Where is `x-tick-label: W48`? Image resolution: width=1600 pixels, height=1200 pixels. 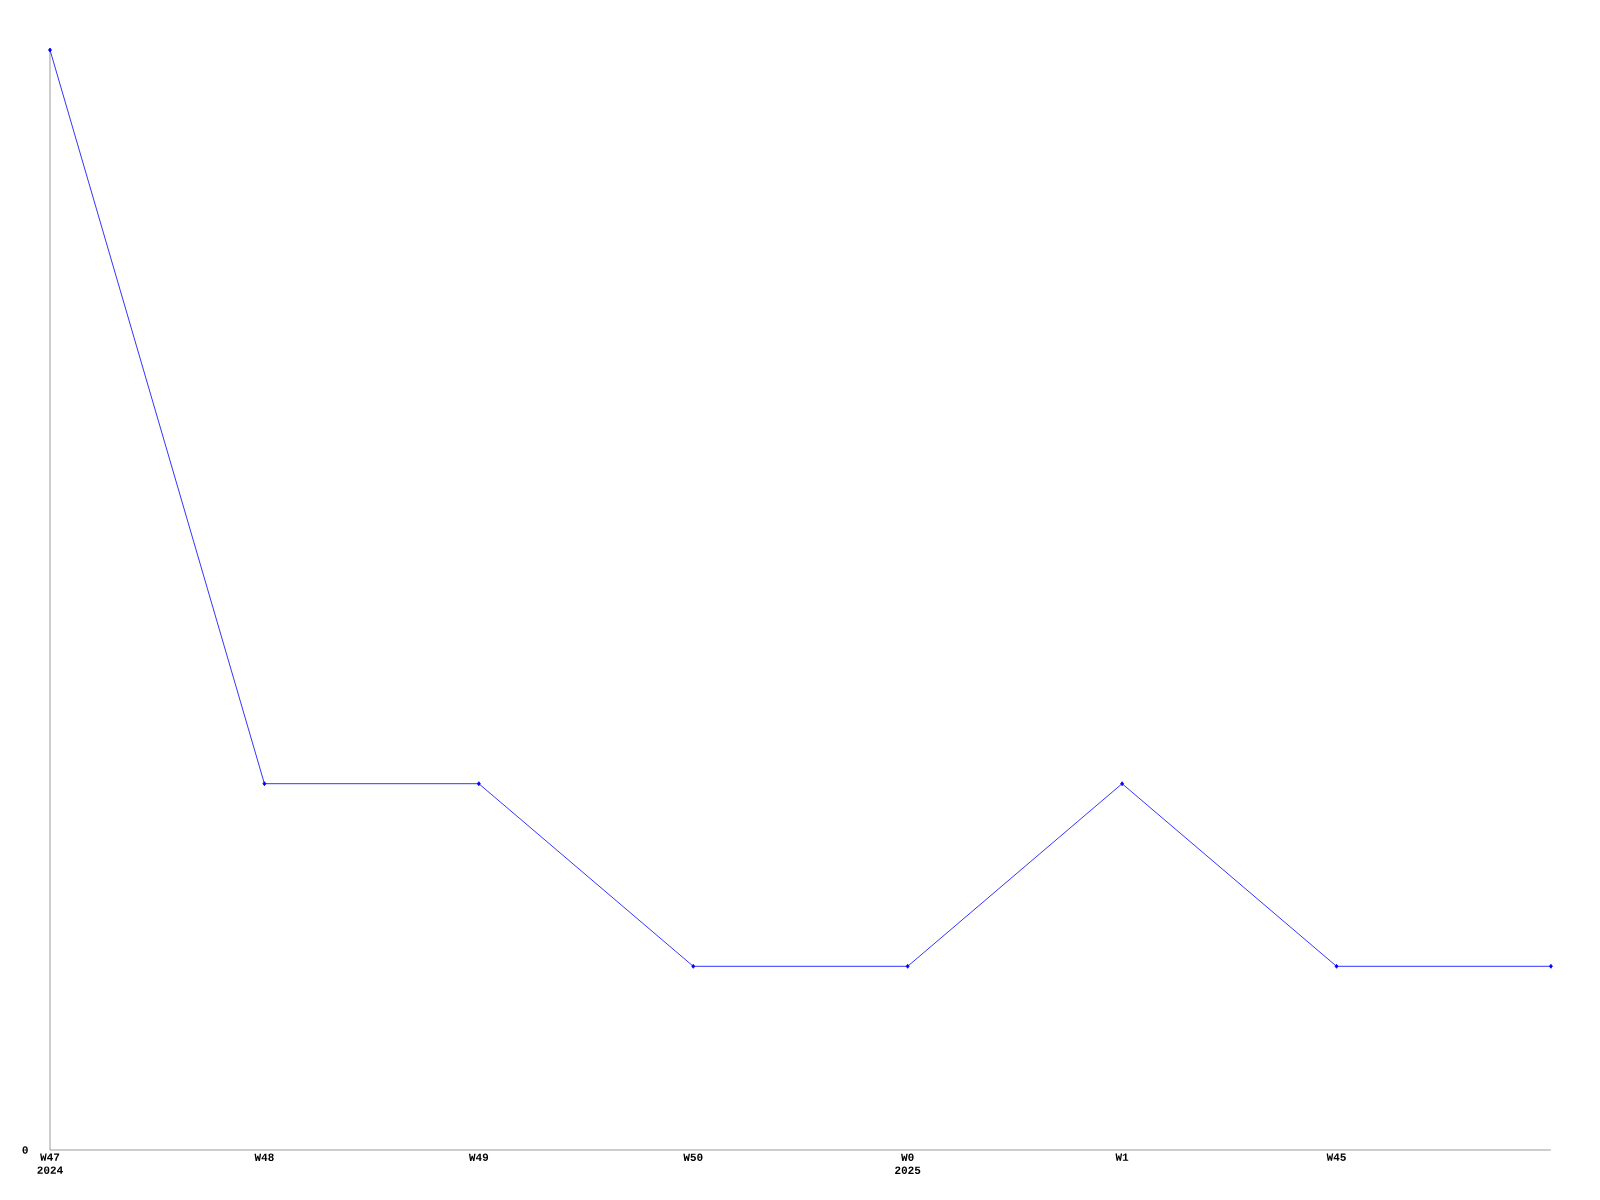 x-tick-label: W48 is located at coordinates (264, 1157).